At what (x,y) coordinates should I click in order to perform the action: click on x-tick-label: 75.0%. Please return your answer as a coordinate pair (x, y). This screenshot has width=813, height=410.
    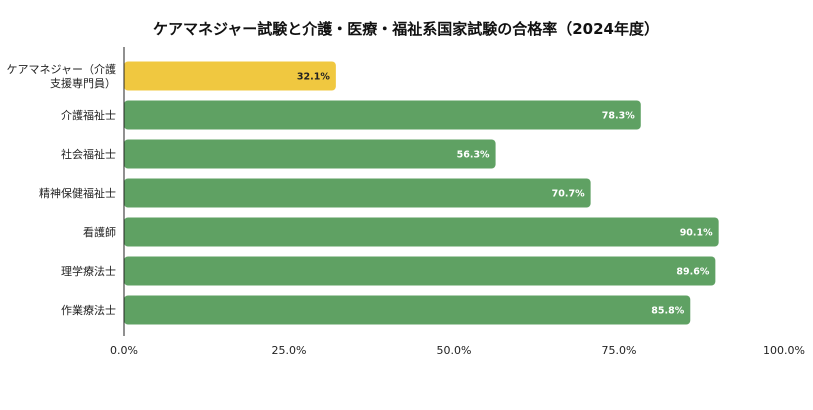
    Looking at the image, I should click on (619, 350).